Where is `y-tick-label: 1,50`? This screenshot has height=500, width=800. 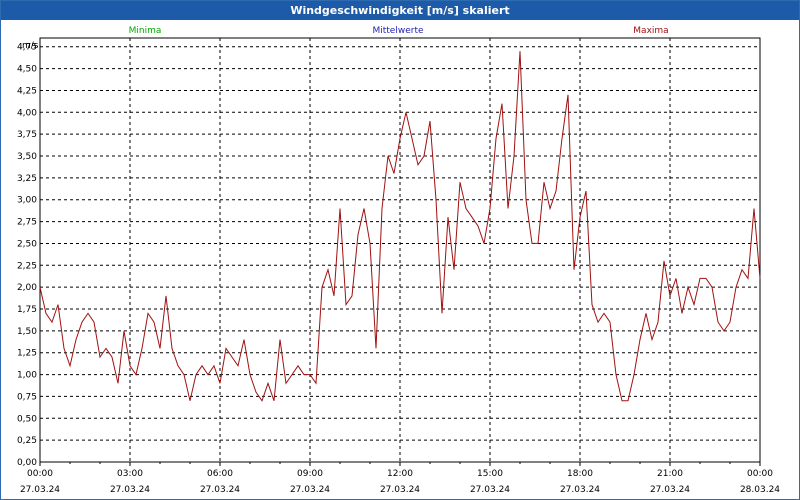 y-tick-label: 1,50 is located at coordinates (27, 332).